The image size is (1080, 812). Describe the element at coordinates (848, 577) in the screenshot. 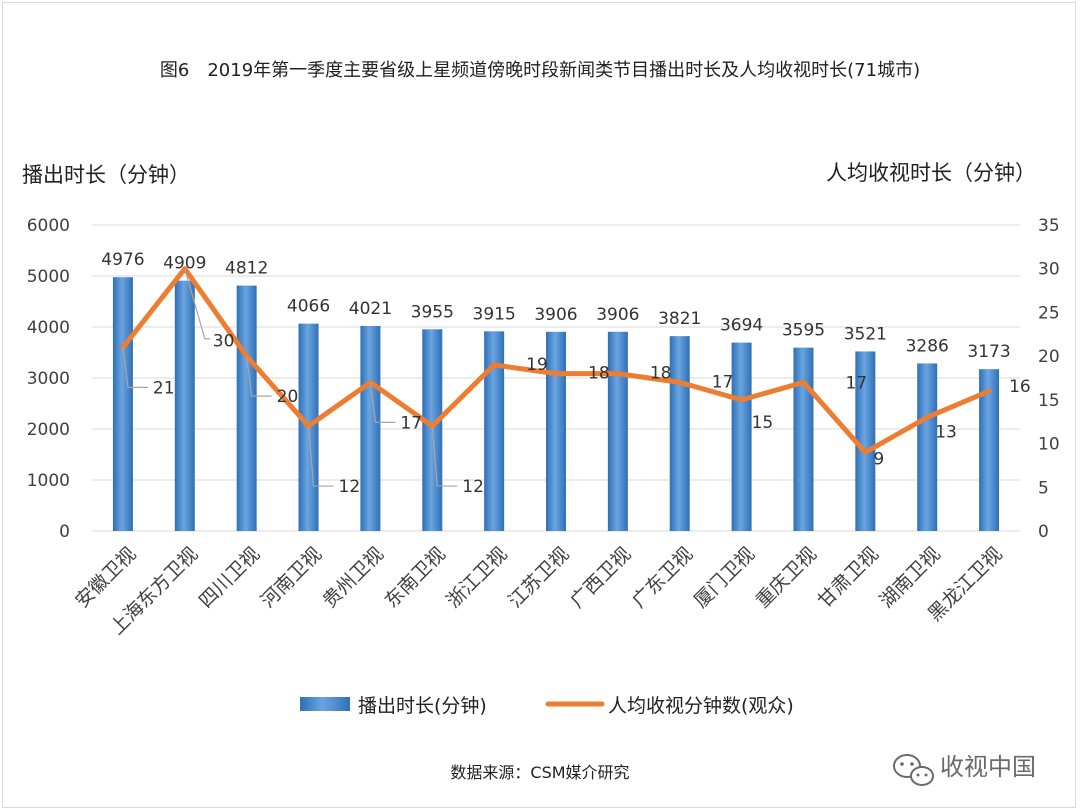

I see `category-label: 甘肃卫视` at that location.